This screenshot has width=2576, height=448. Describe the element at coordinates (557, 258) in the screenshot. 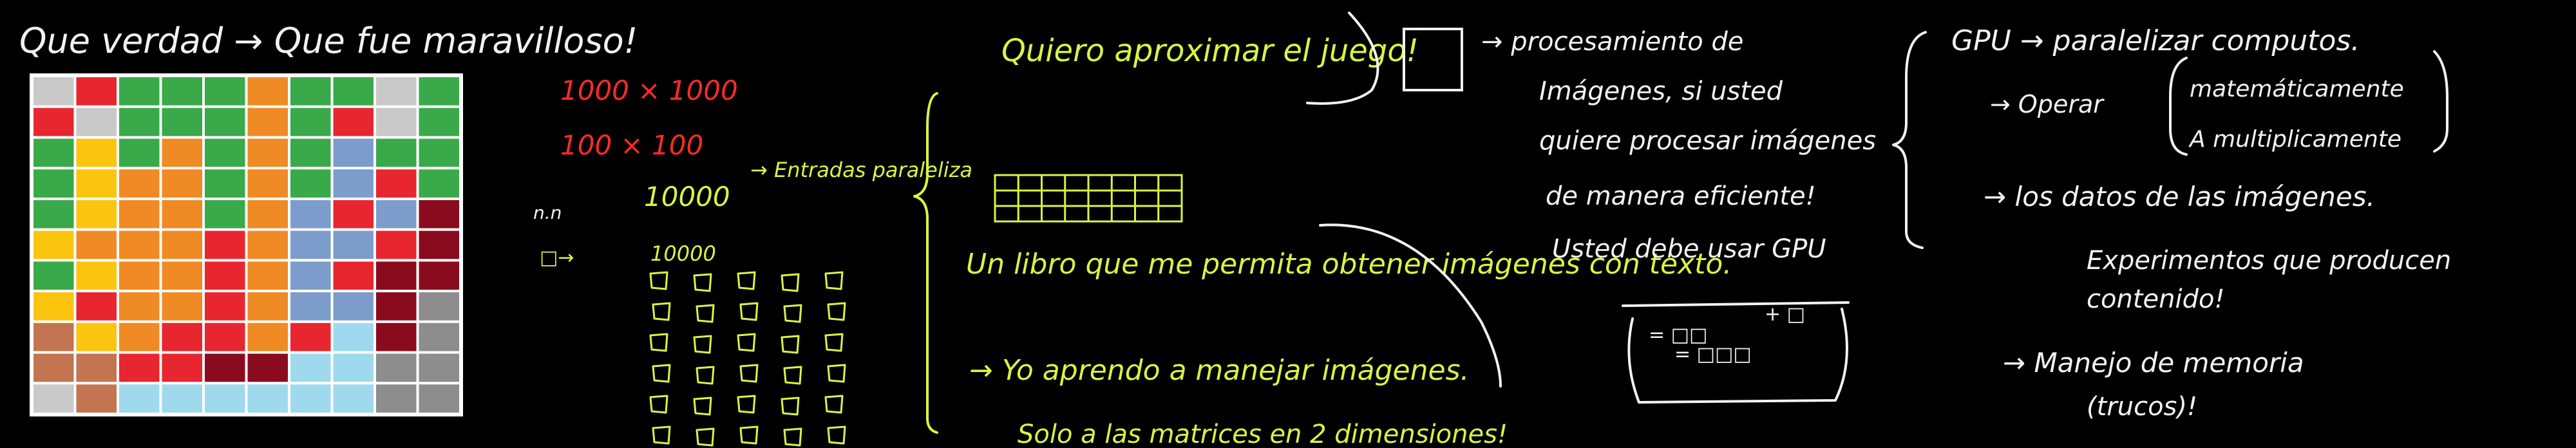

I see `label-small-arrow: □→` at that location.